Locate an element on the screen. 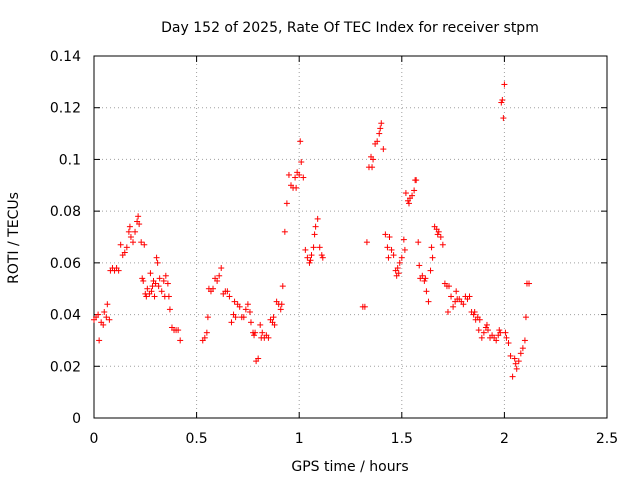  y-axis-label: ROTI / TECUs is located at coordinates (14, 238).